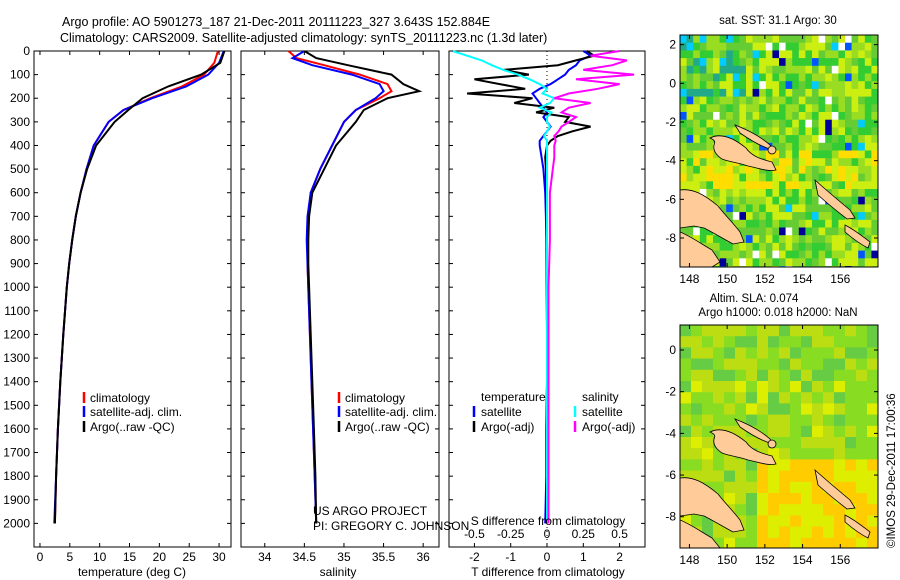  Describe the element at coordinates (670, 392) in the screenshot. I see `sla-lat-label: -2` at that location.